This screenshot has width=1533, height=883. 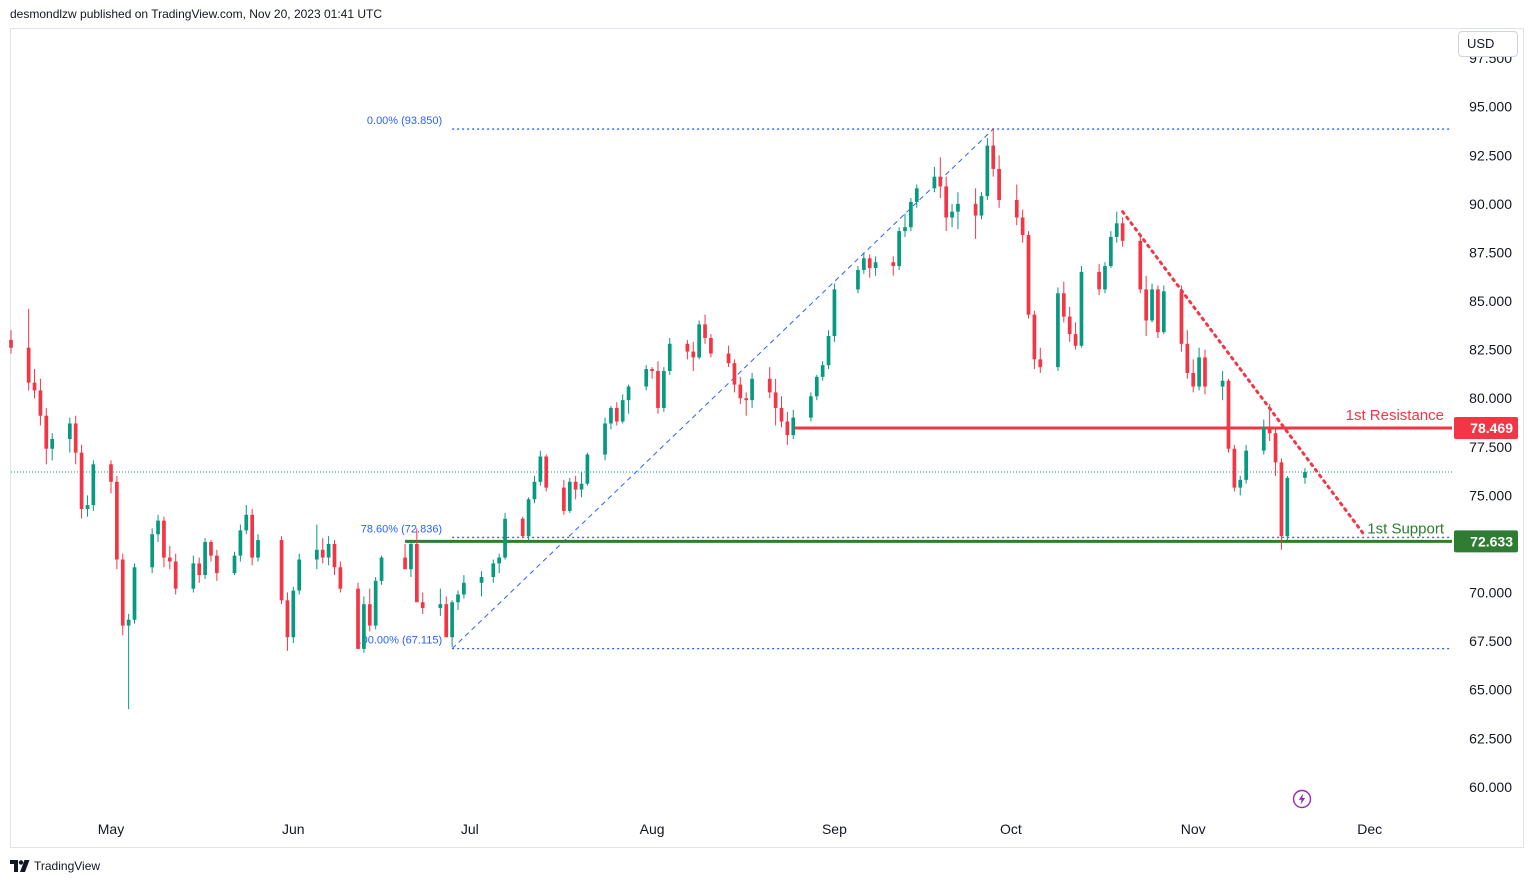 What do you see at coordinates (1490, 593) in the screenshot?
I see `y-tick-label: 70.000` at bounding box center [1490, 593].